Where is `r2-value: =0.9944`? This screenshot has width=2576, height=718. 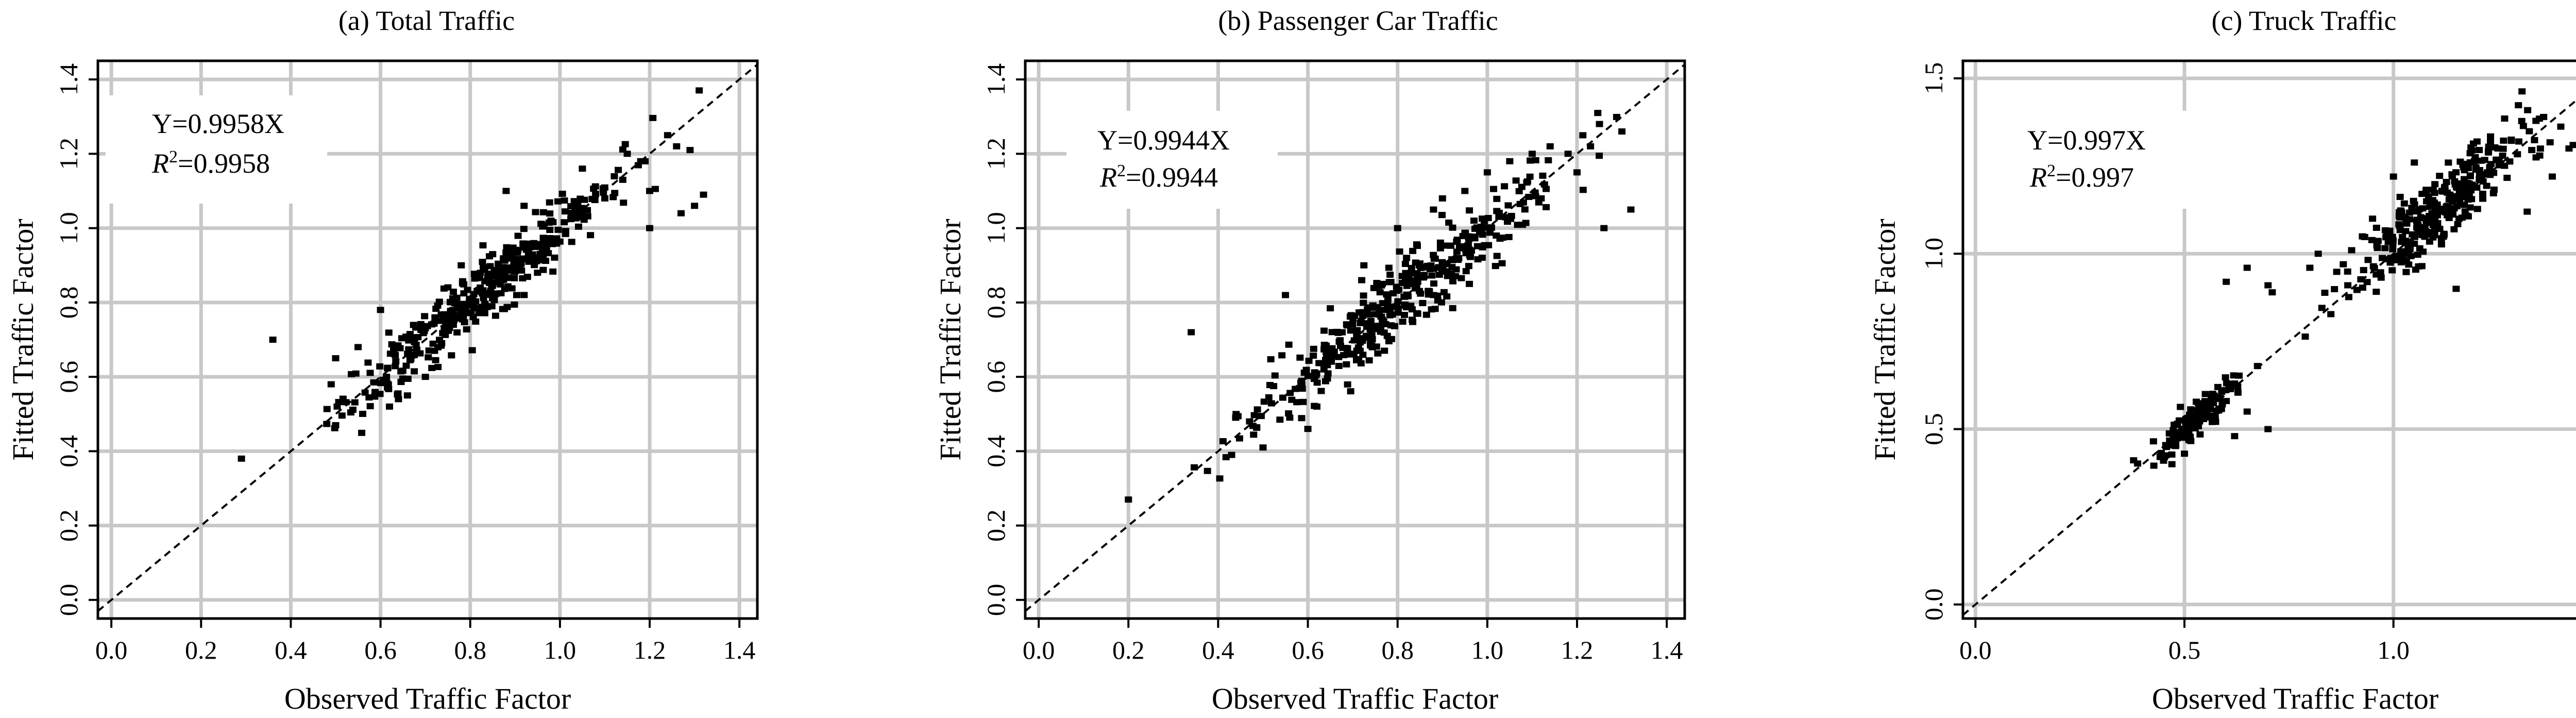
r2-value: =0.9944 is located at coordinates (1172, 177).